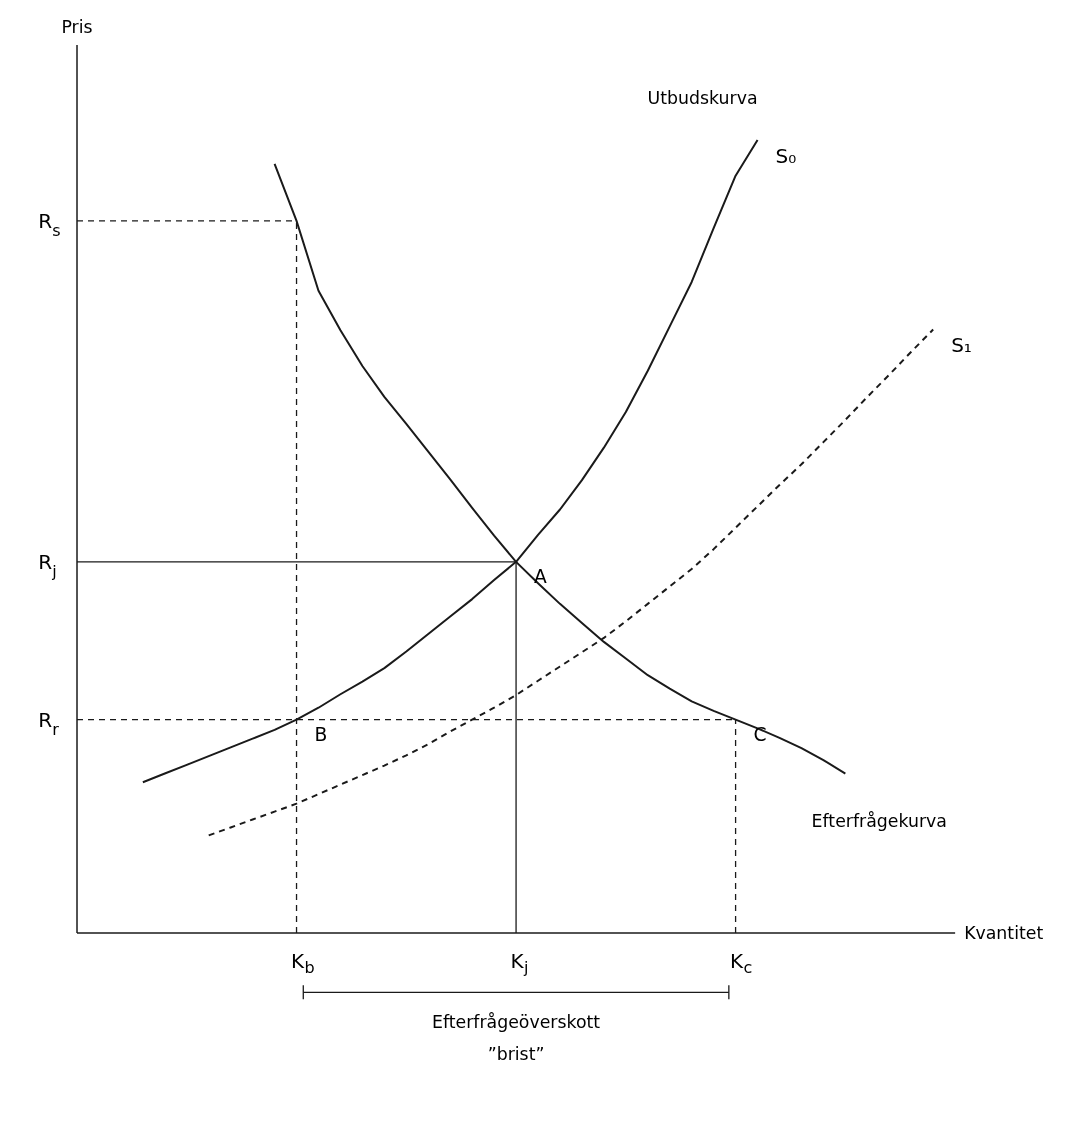  Describe the element at coordinates (786, 155) in the screenshot. I see `series-label: S₀` at that location.